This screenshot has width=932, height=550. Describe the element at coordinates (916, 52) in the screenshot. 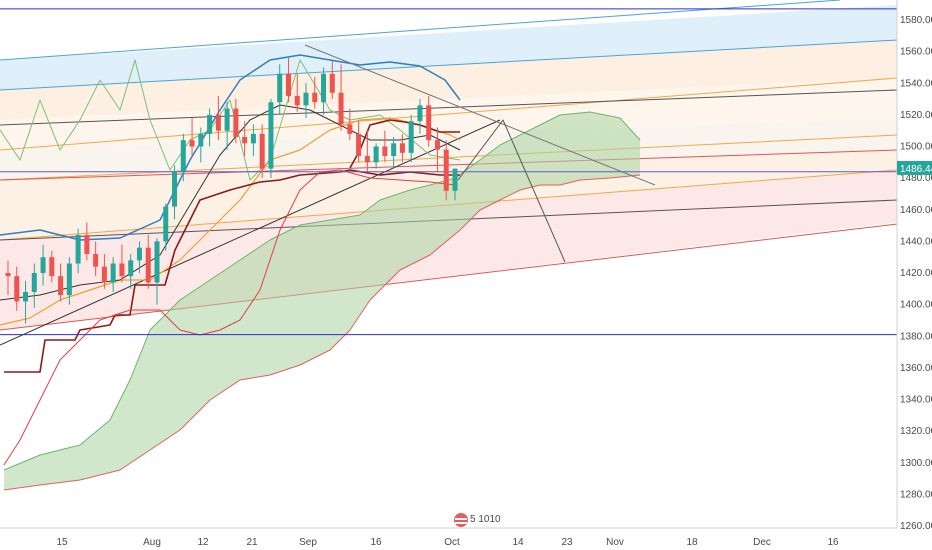

I see `y-tick-label: 1560.00` at that location.